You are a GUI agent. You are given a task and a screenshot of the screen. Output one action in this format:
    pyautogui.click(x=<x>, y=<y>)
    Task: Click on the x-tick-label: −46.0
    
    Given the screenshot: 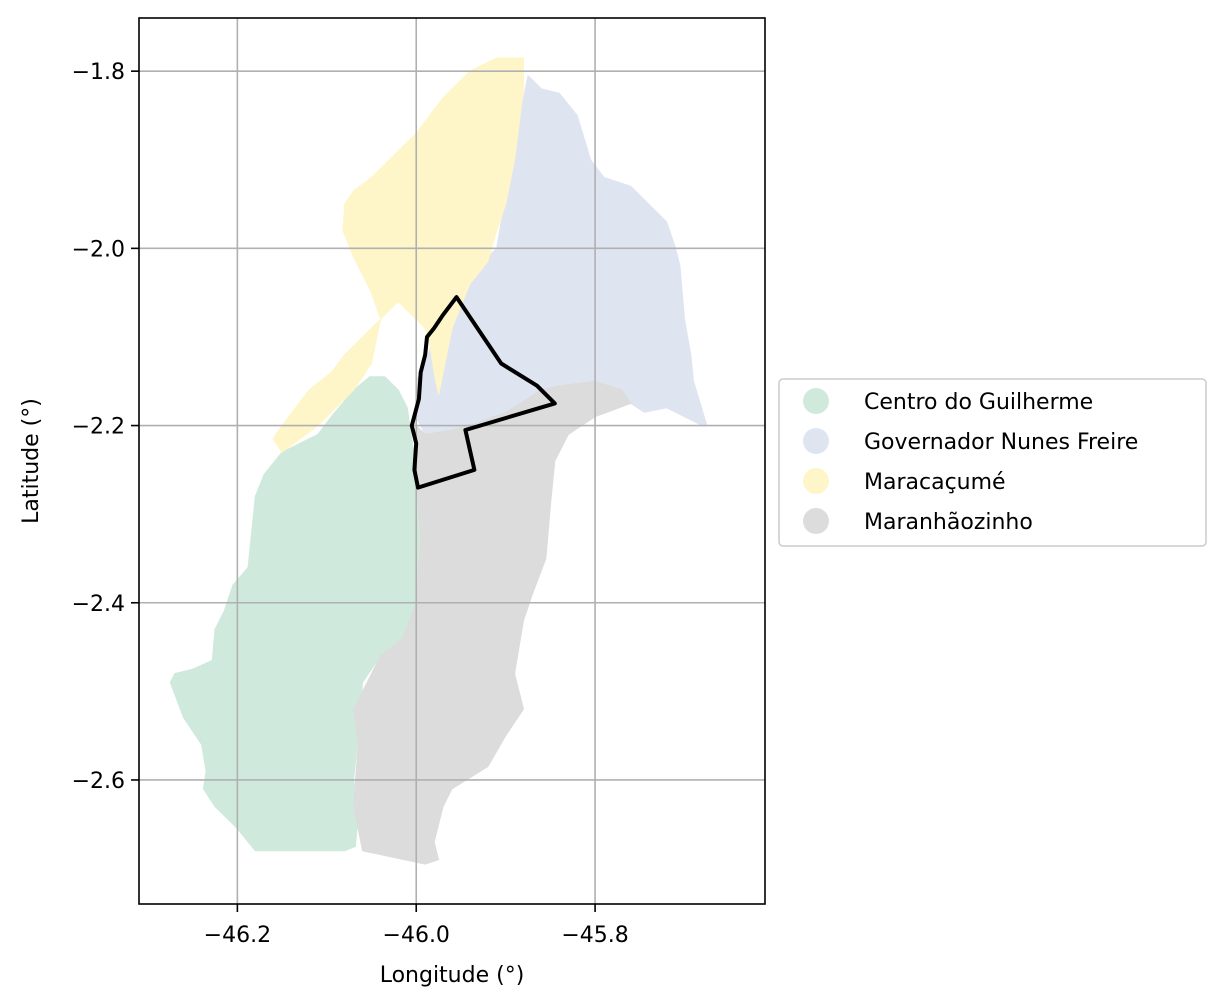 What is the action you would take?
    pyautogui.click(x=416, y=935)
    